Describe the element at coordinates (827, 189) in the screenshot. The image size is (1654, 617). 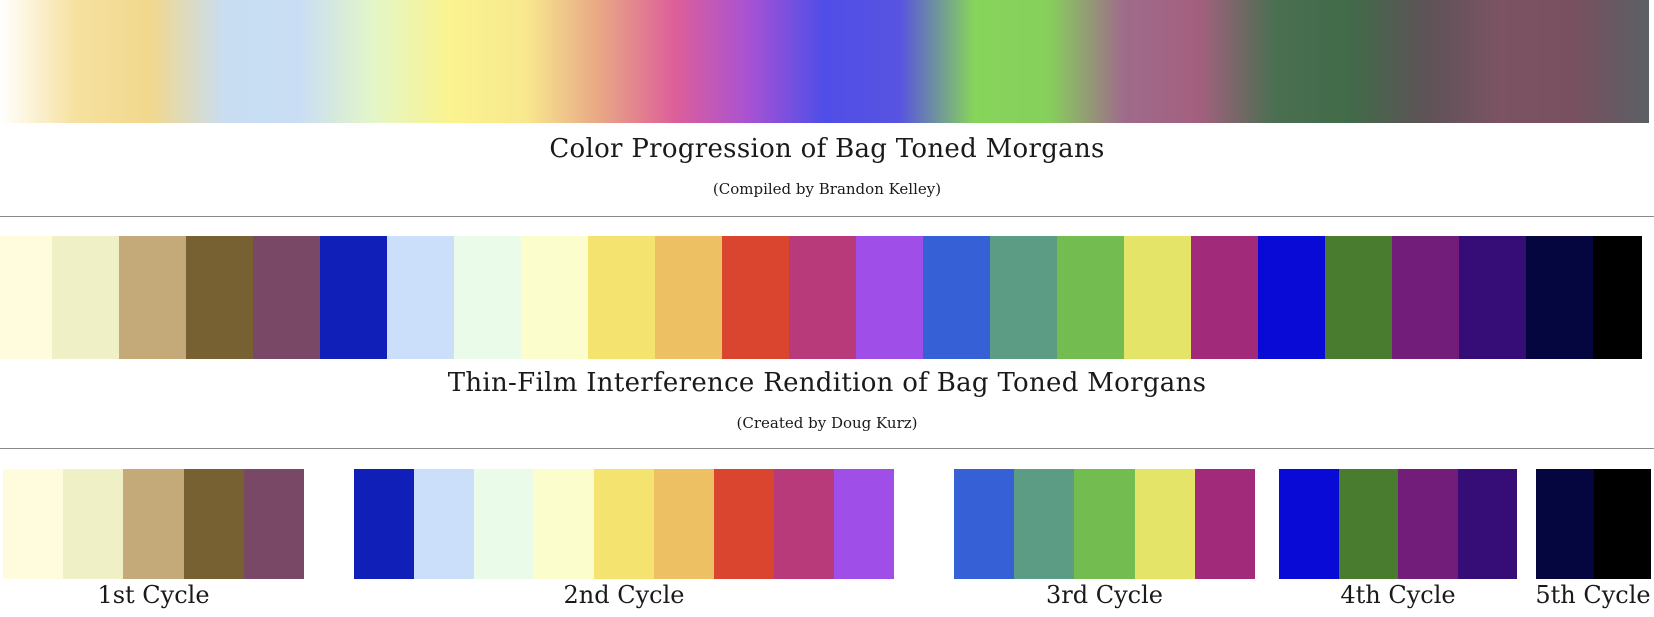
I see `progression-credit: (Compiled by Brandon Kelley)` at that location.